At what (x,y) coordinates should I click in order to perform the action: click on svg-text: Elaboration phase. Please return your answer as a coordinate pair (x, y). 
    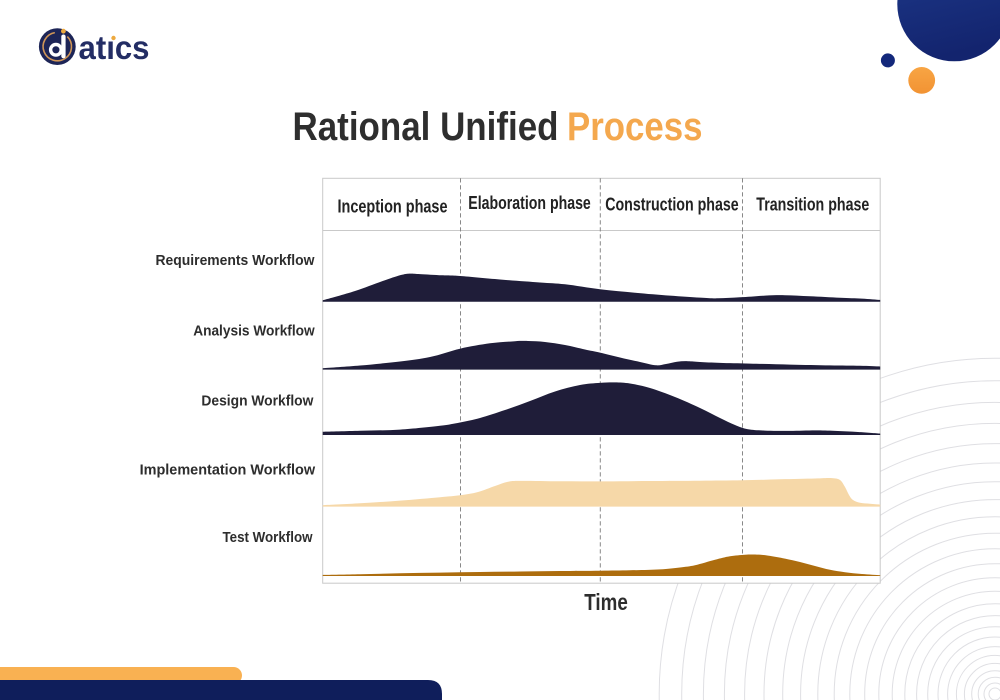
    Looking at the image, I should click on (529, 202).